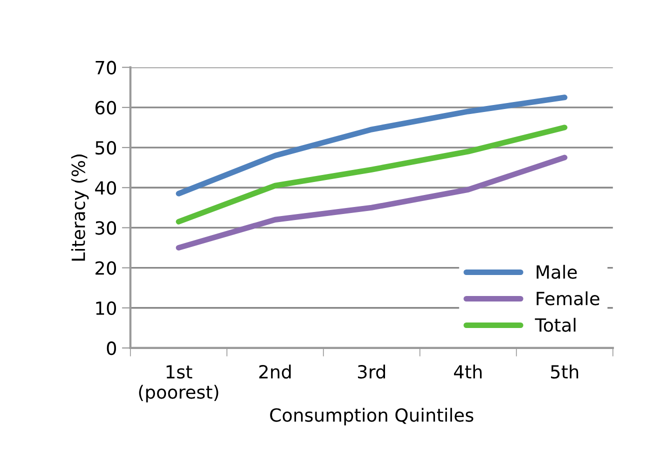  Describe the element at coordinates (106, 67) in the screenshot. I see `y-tick-label: 70` at that location.